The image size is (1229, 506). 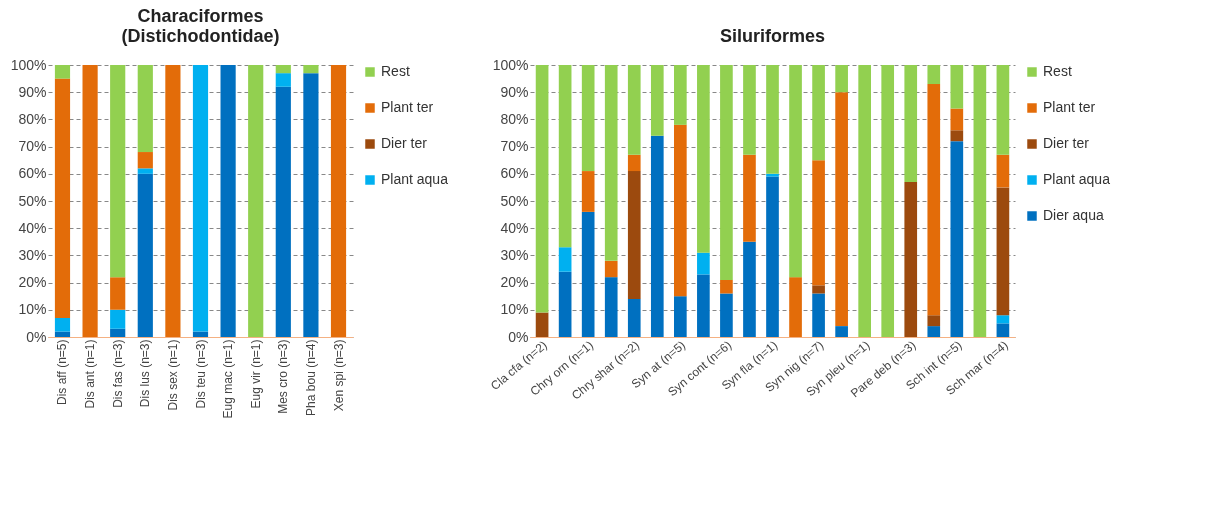 I want to click on x-tick-label: Mes cro (n=3), so click(x=283, y=376).